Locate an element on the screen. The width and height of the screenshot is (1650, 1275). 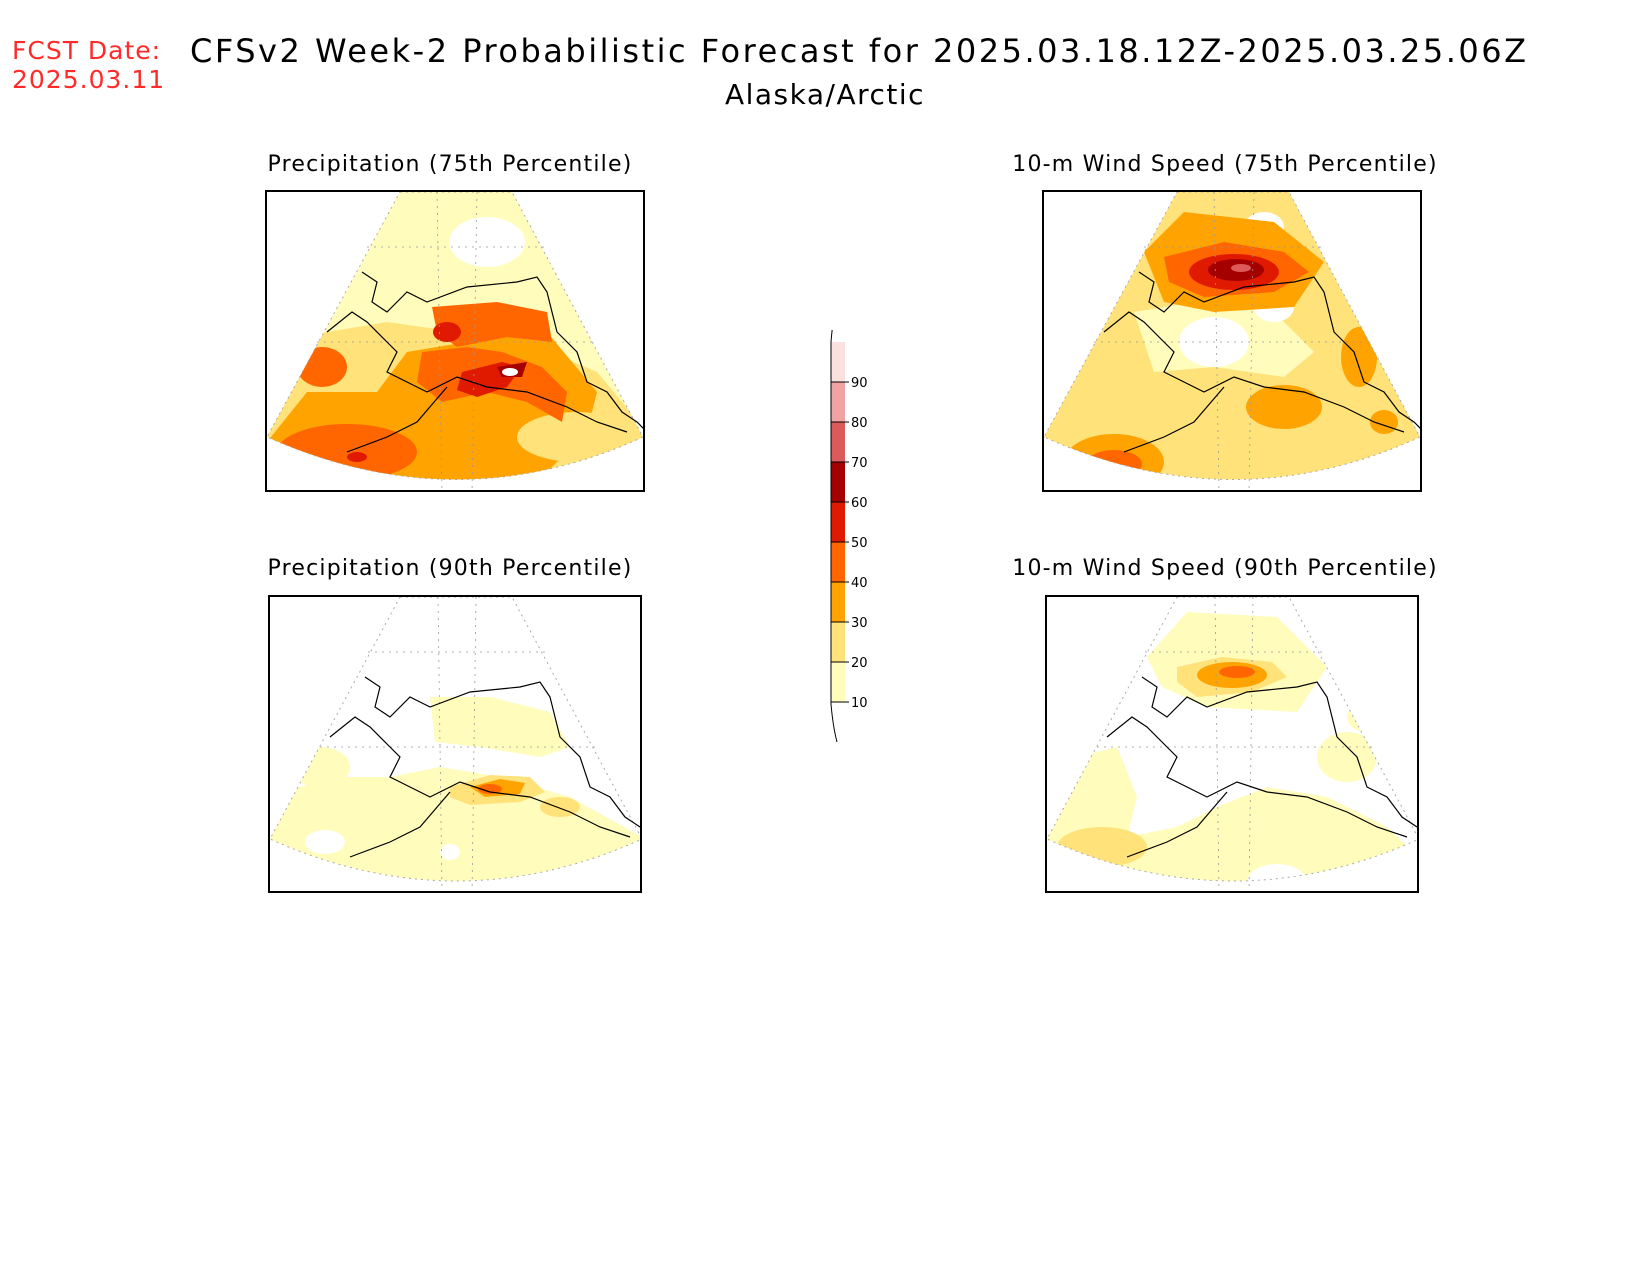
panel-title-wind-75: 10-m Wind Speed (75th Percentile) is located at coordinates (1225, 164).